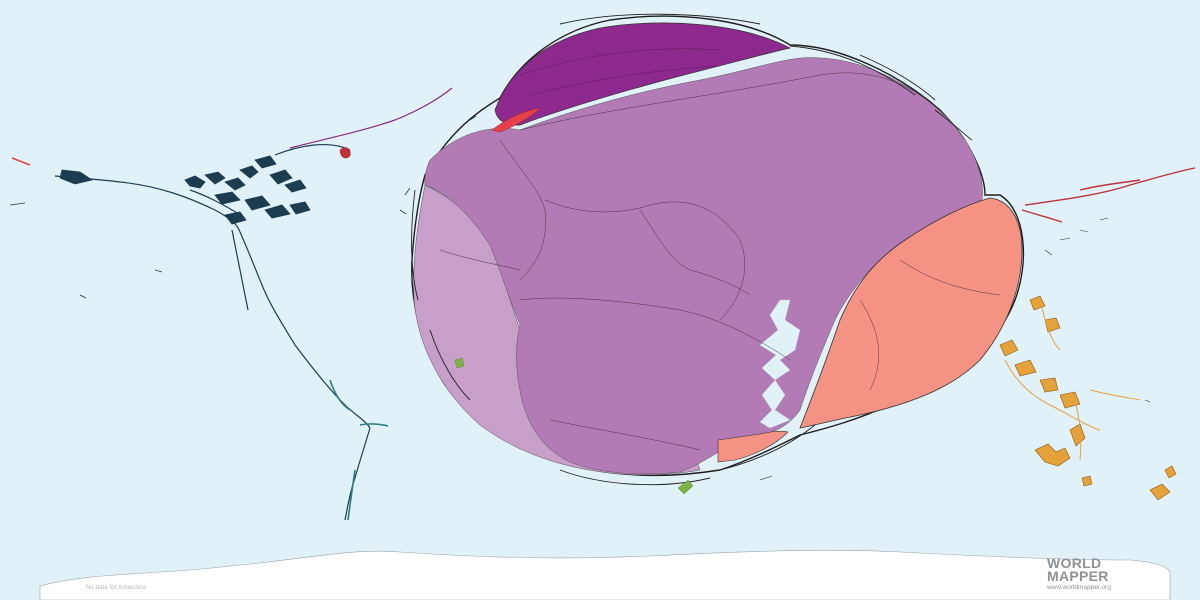 The width and height of the screenshot is (1200, 600). What do you see at coordinates (753, 446) in the screenshot?
I see `east-lobe-southwest-piece` at bounding box center [753, 446].